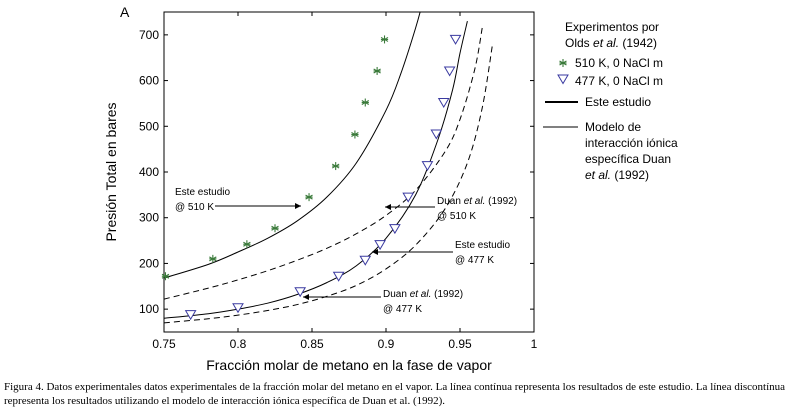  Describe the element at coordinates (423, 294) in the screenshot. I see `annotation-duan-477-line1: Duan et al. (1992)` at that location.